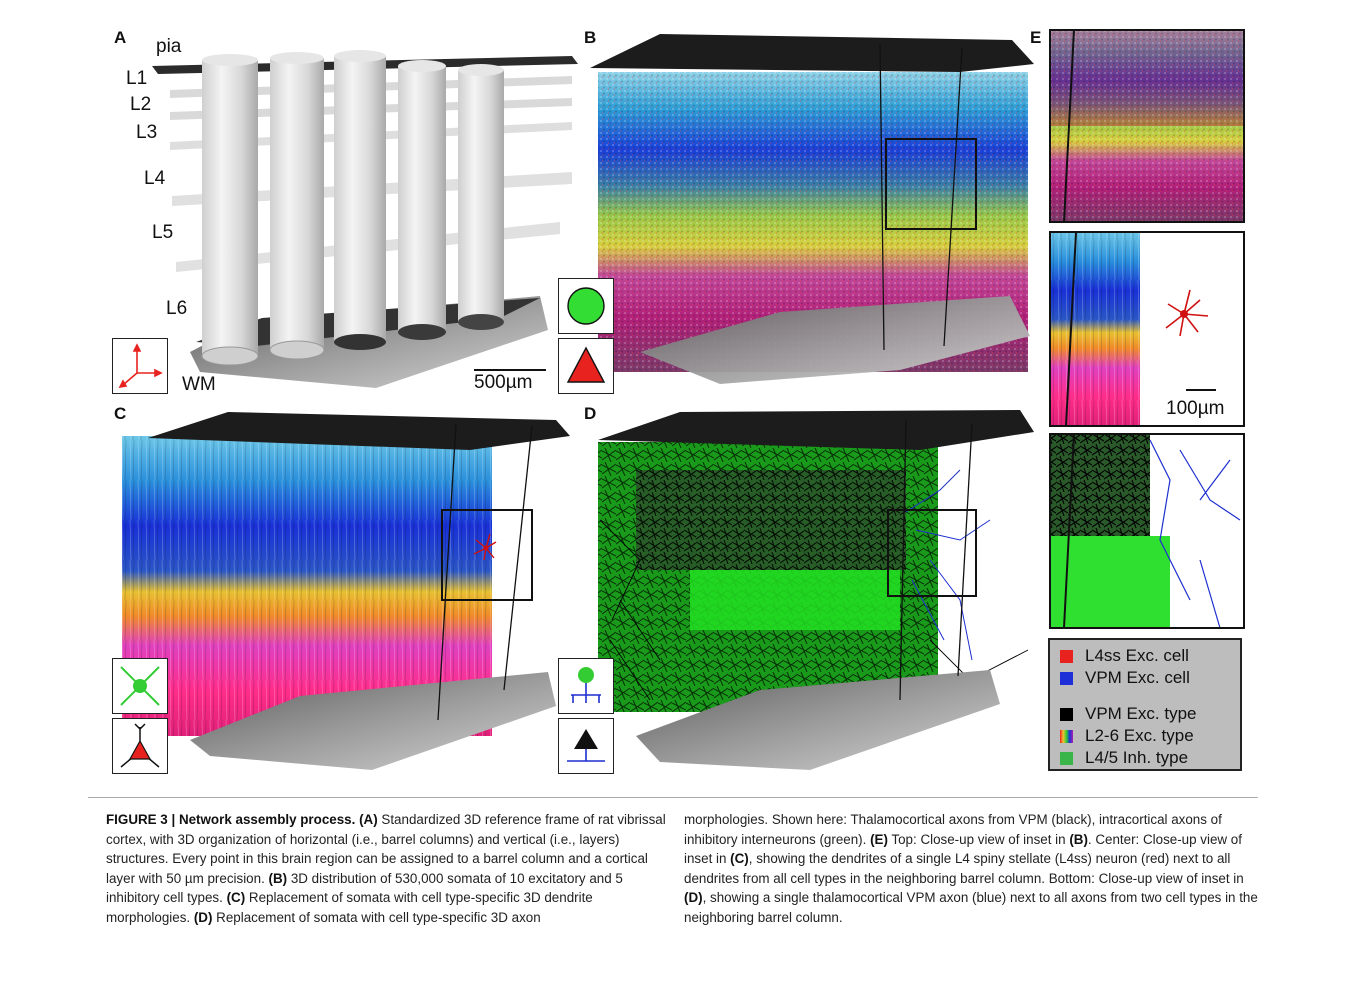  Describe the element at coordinates (155, 178) in the screenshot. I see `layer-label-l4: L4` at that location.